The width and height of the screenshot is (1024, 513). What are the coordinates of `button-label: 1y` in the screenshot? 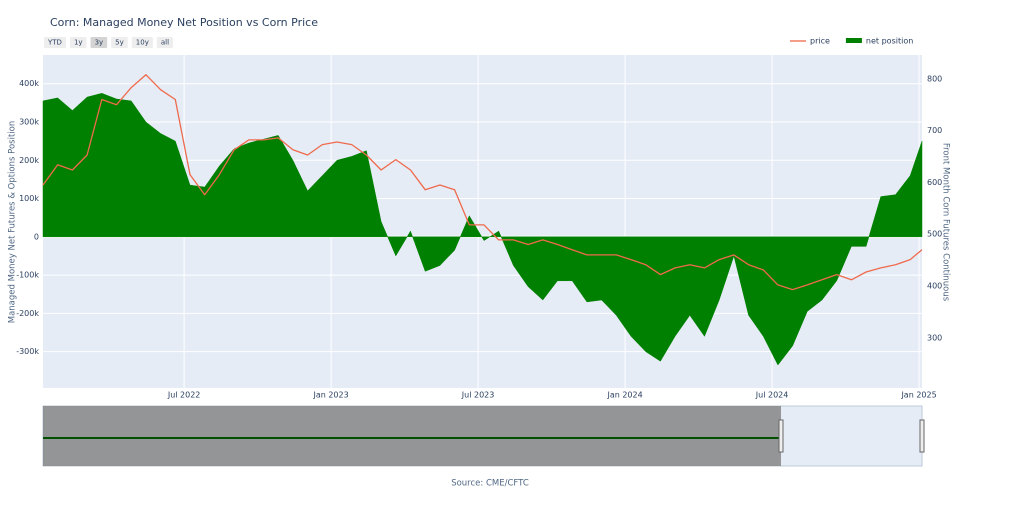 It's located at (78, 43).